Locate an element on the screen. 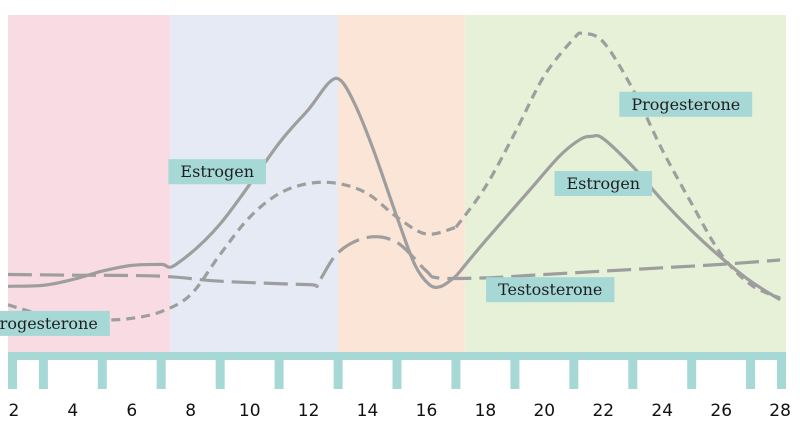 The height and width of the screenshot is (433, 800). x-tick-label: 8 is located at coordinates (190, 411).